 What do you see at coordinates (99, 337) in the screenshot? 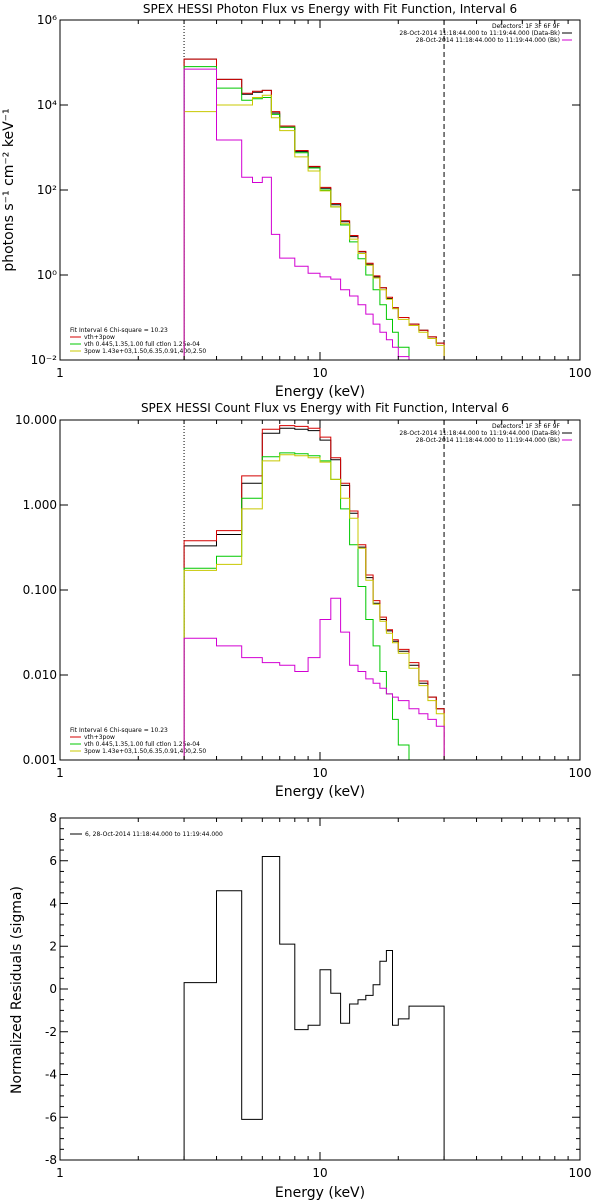
I see `photon-flux-legend-bottomleft-text-1: vth+3pow` at bounding box center [99, 337].